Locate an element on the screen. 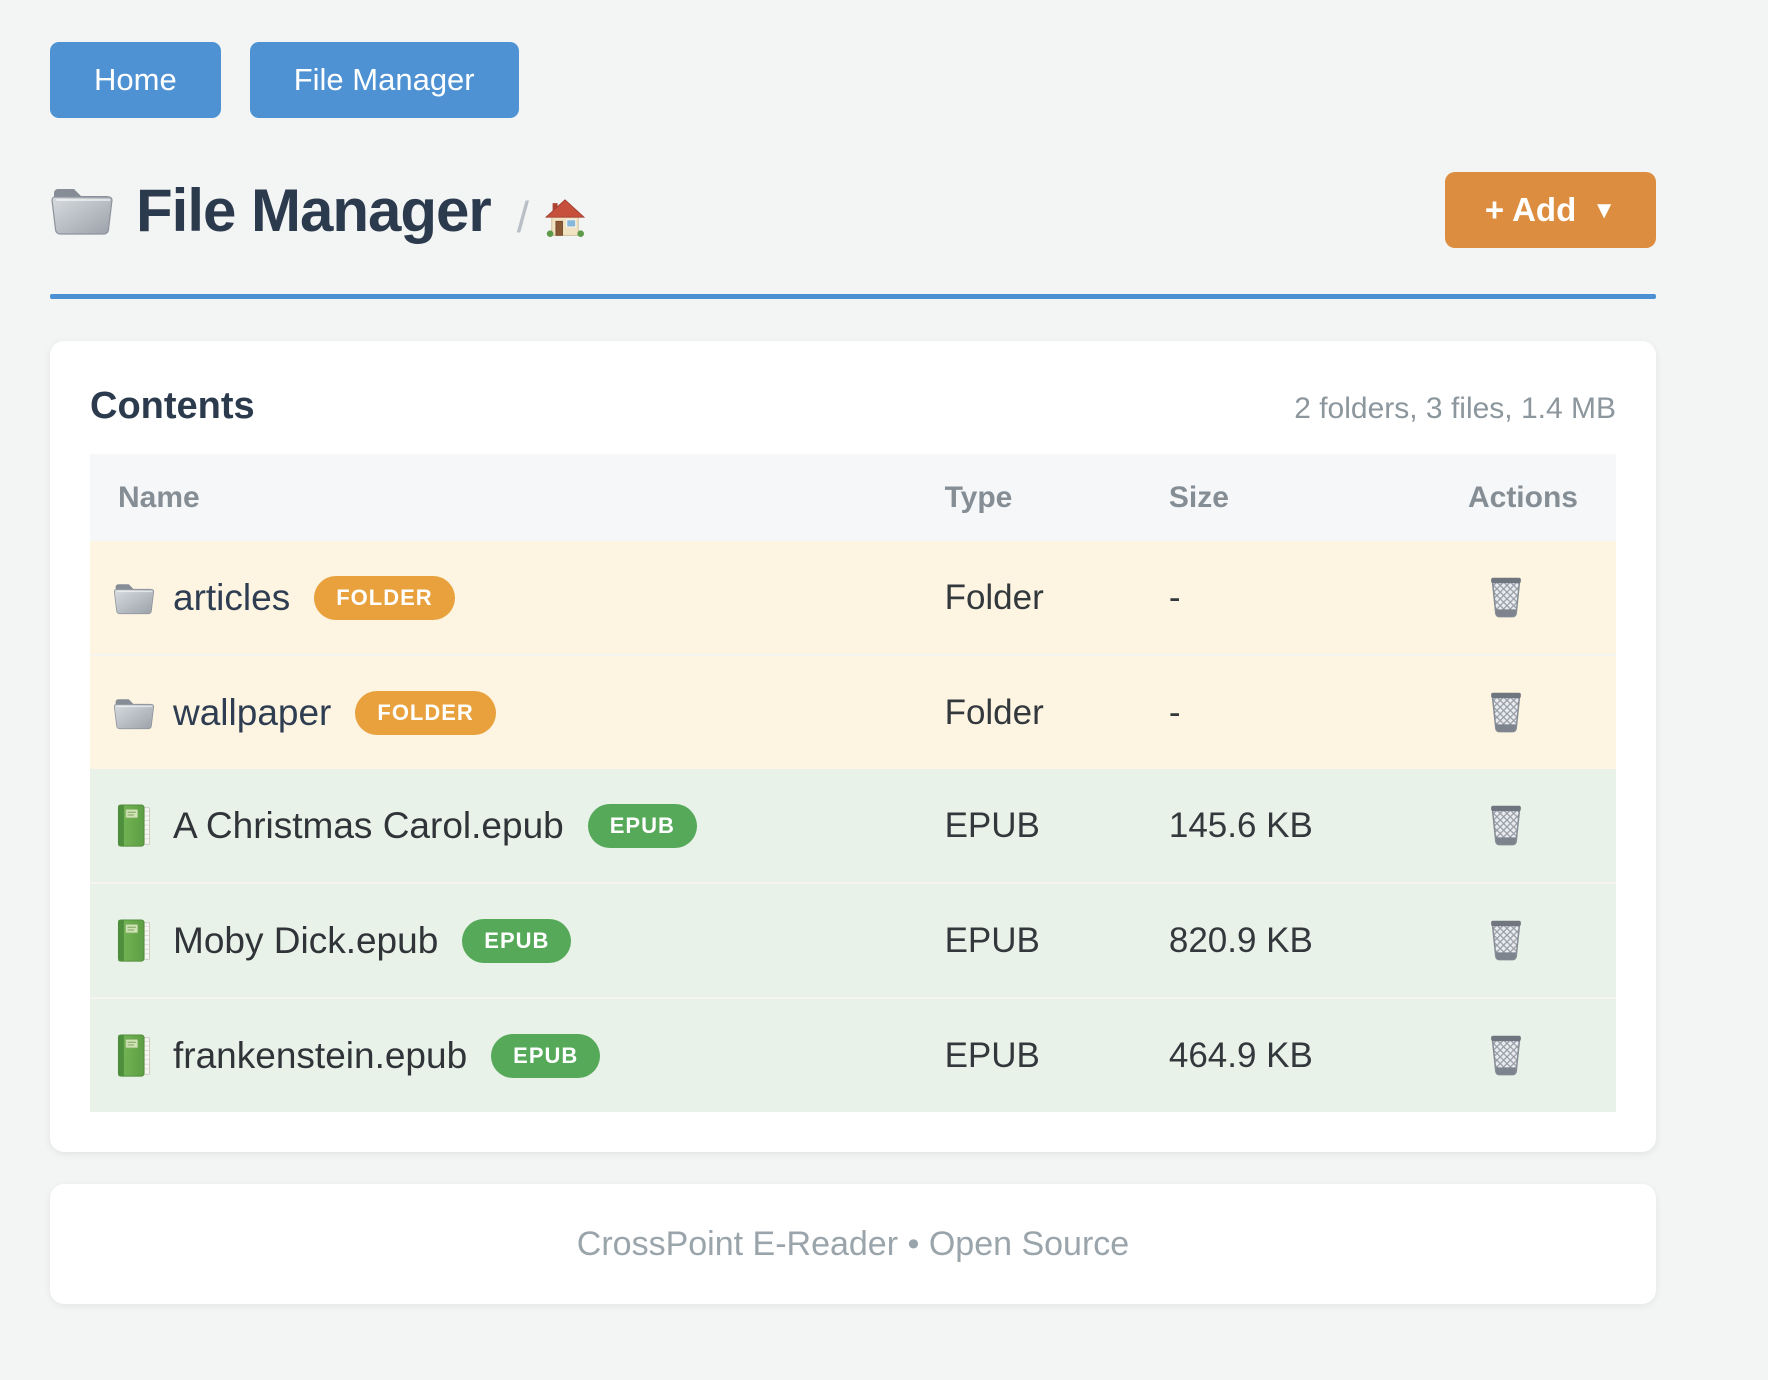 The height and width of the screenshot is (1380, 1768). footer: CrossPoint E-Reader • Open Source is located at coordinates (853, 1244).